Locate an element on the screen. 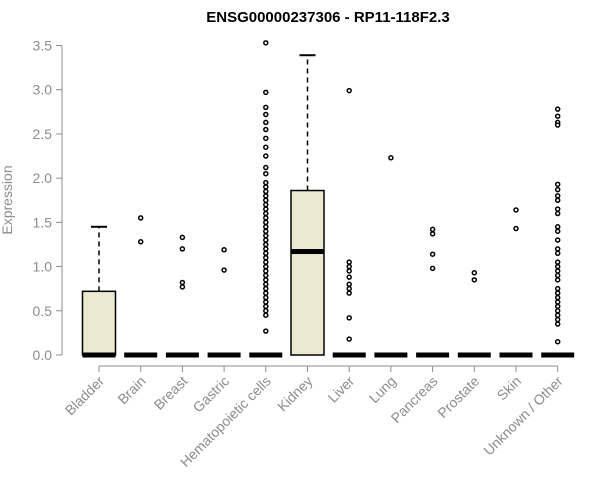 This screenshot has height=500, width=600. y-tick-label: 1.5 is located at coordinates (43, 222).